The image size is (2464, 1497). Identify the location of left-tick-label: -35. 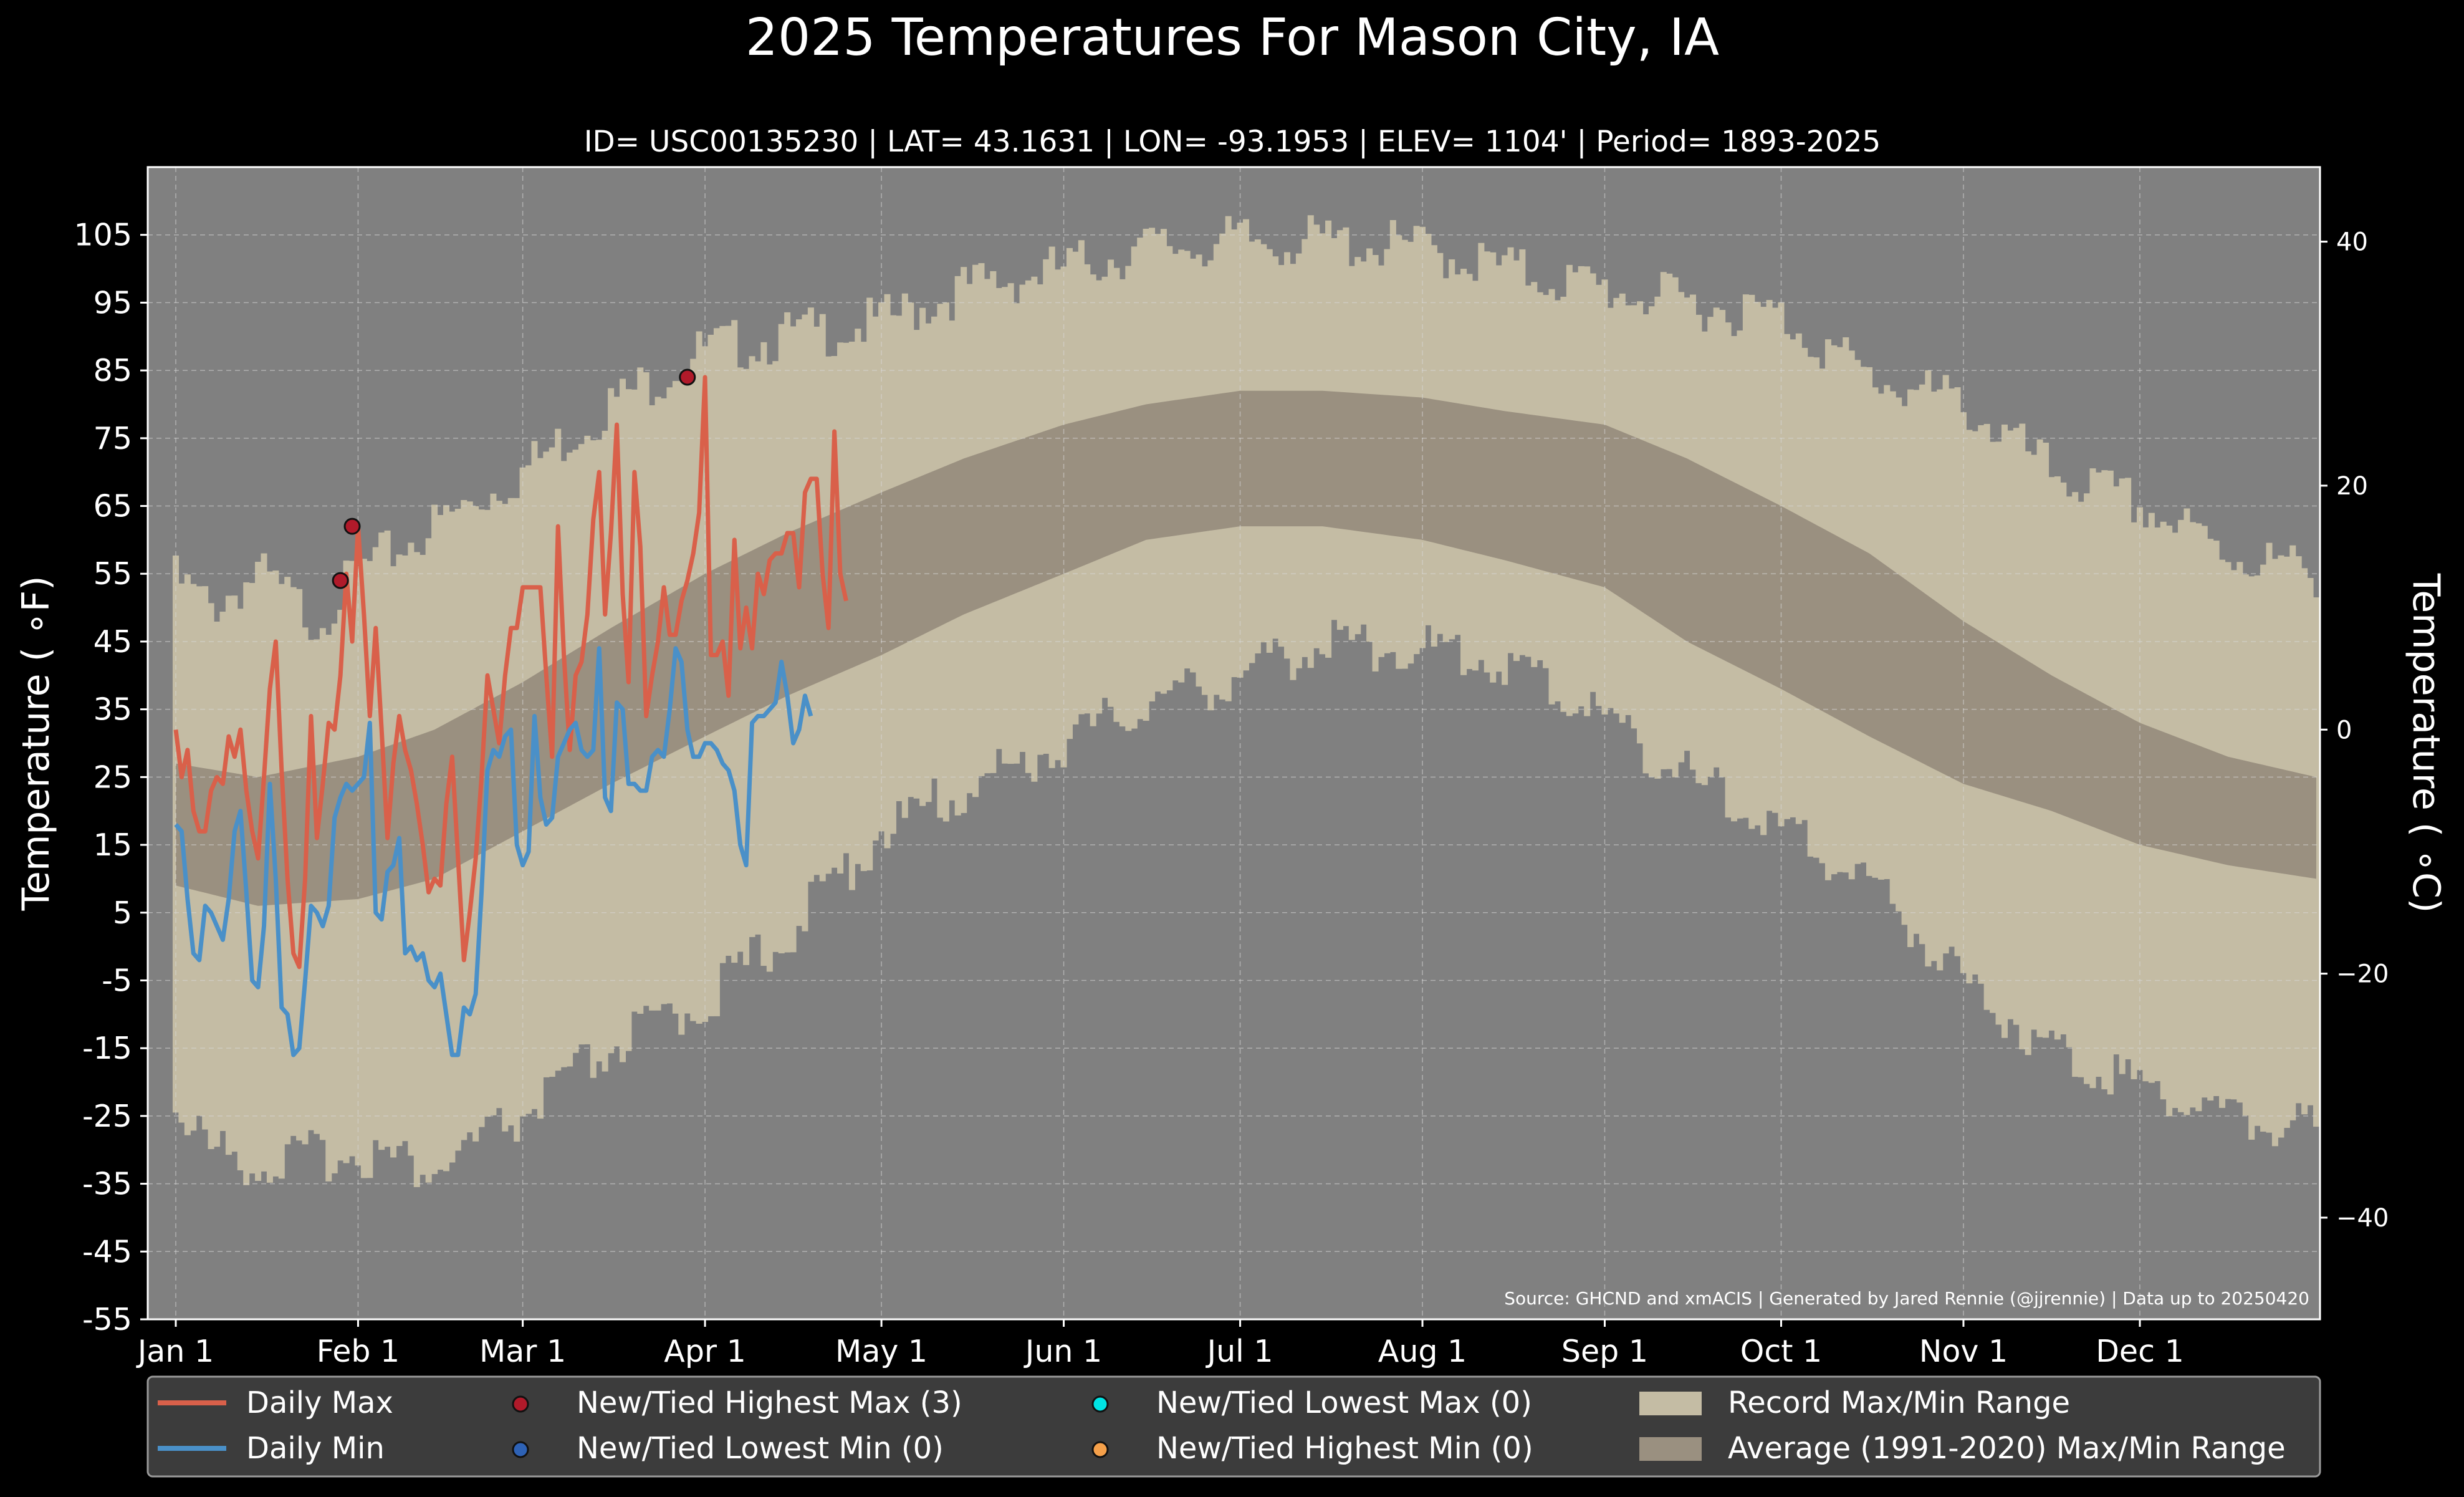
(107, 1184).